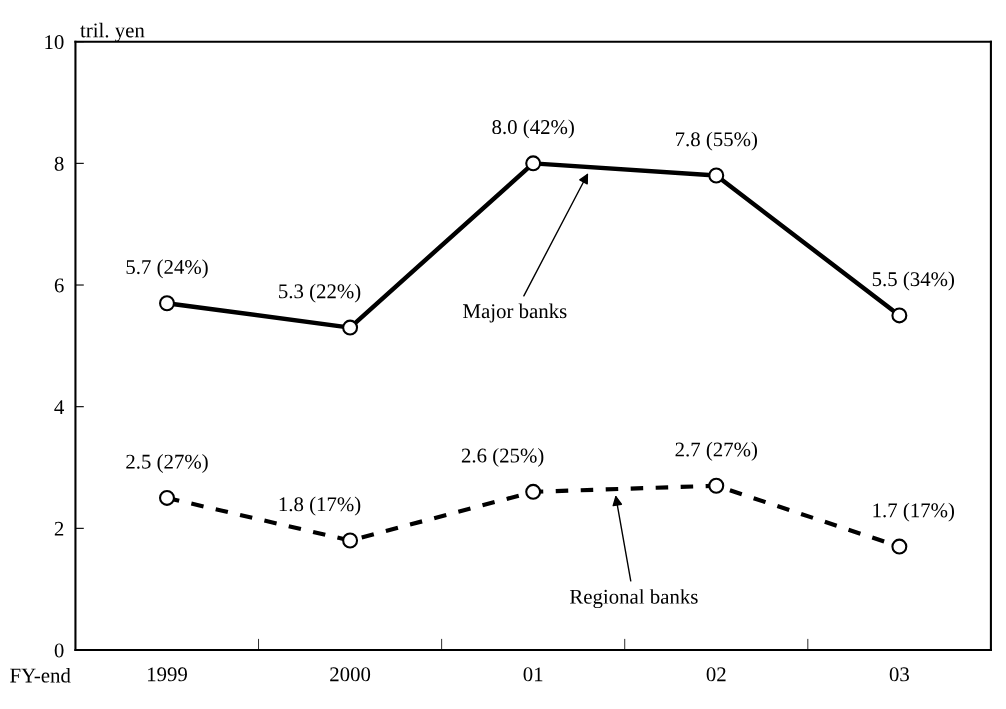 The image size is (1006, 709). I want to click on x-tick-label: 02, so click(716, 674).